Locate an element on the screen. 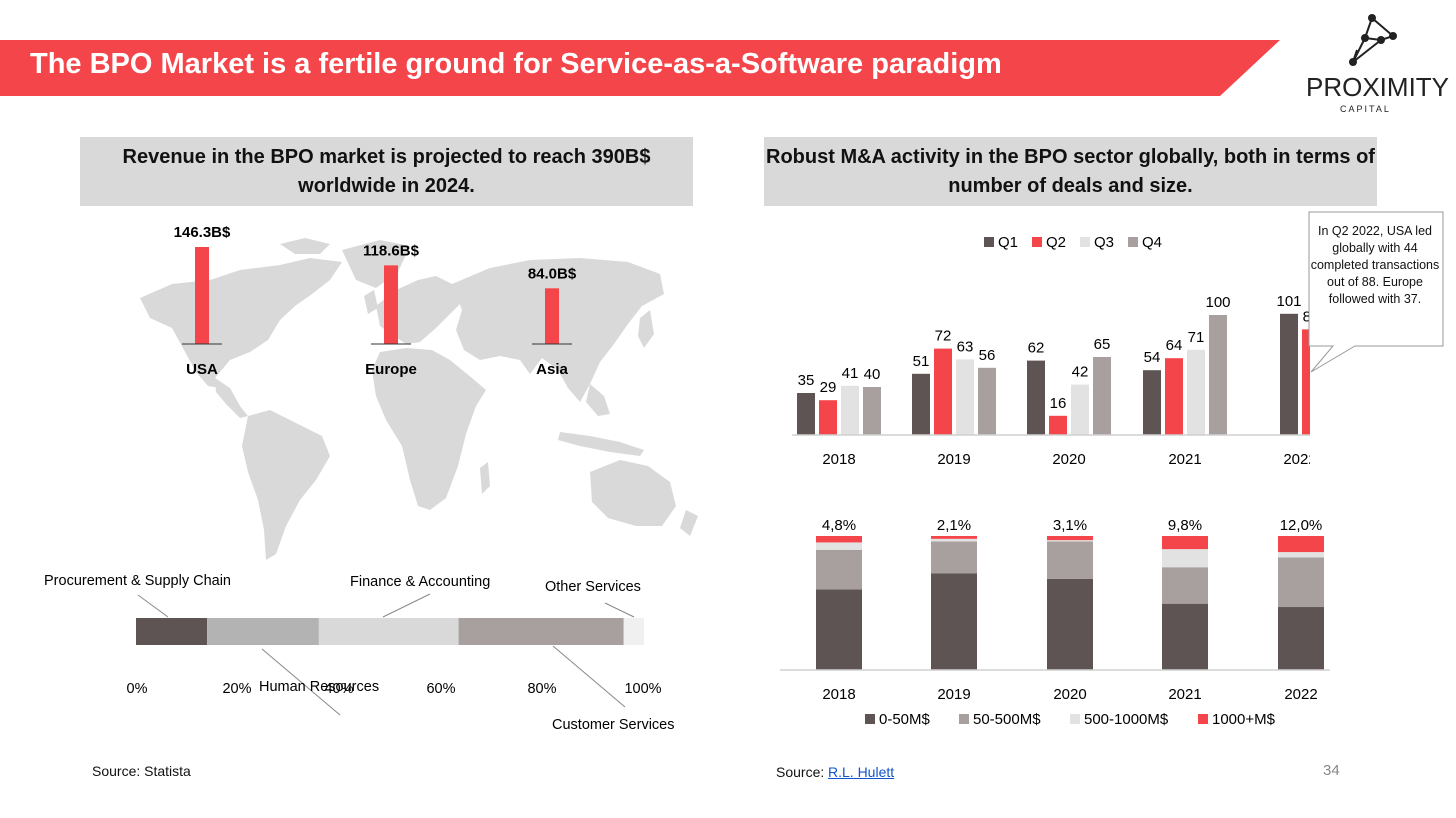 This screenshot has width=1456, height=818. revenue-bar-usa is located at coordinates (202, 295).